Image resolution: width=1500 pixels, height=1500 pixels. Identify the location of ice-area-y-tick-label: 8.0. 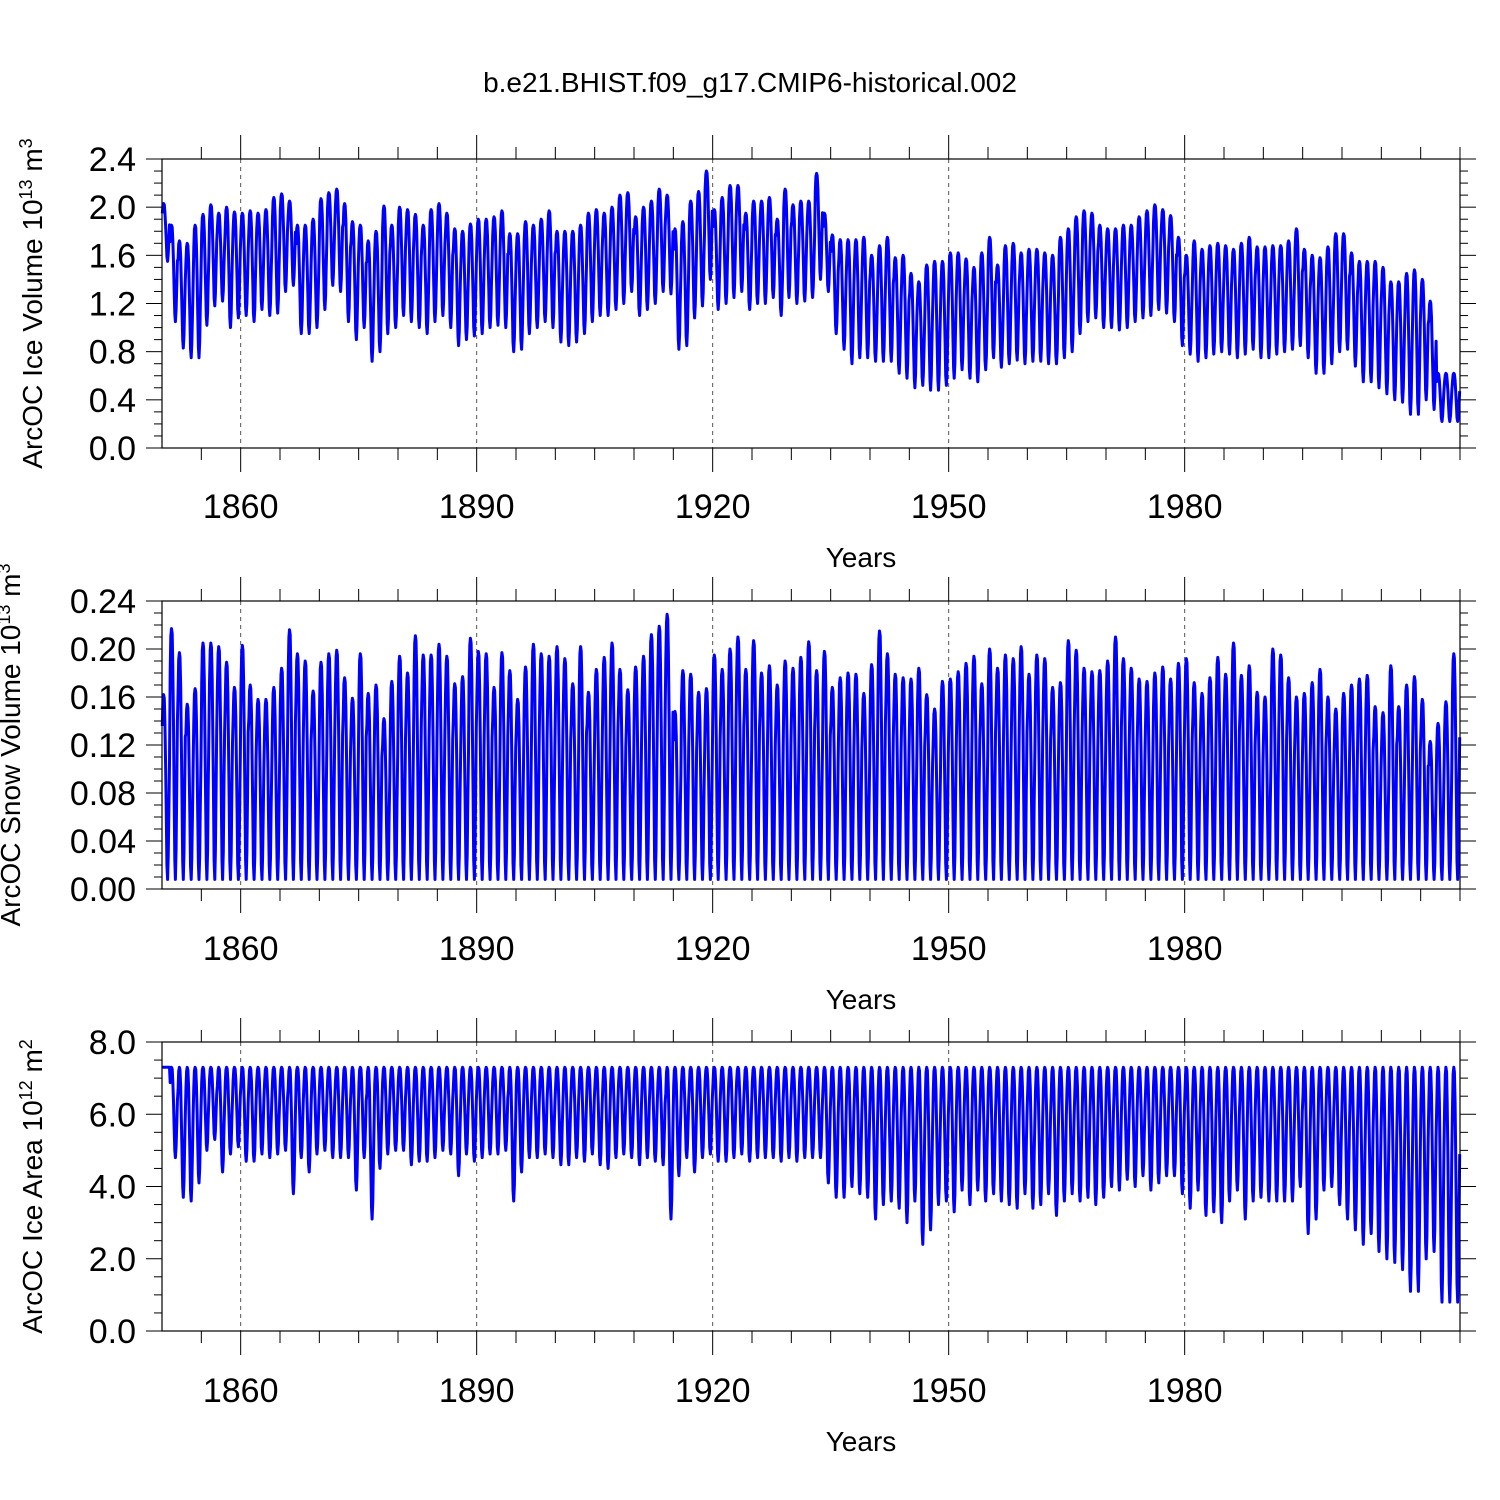
(112, 1043).